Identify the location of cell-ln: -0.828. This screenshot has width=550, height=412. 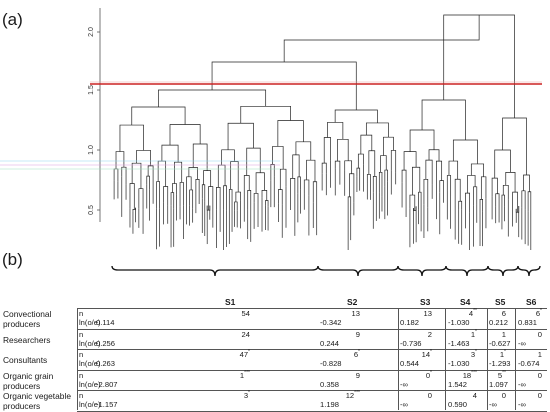
(331, 363).